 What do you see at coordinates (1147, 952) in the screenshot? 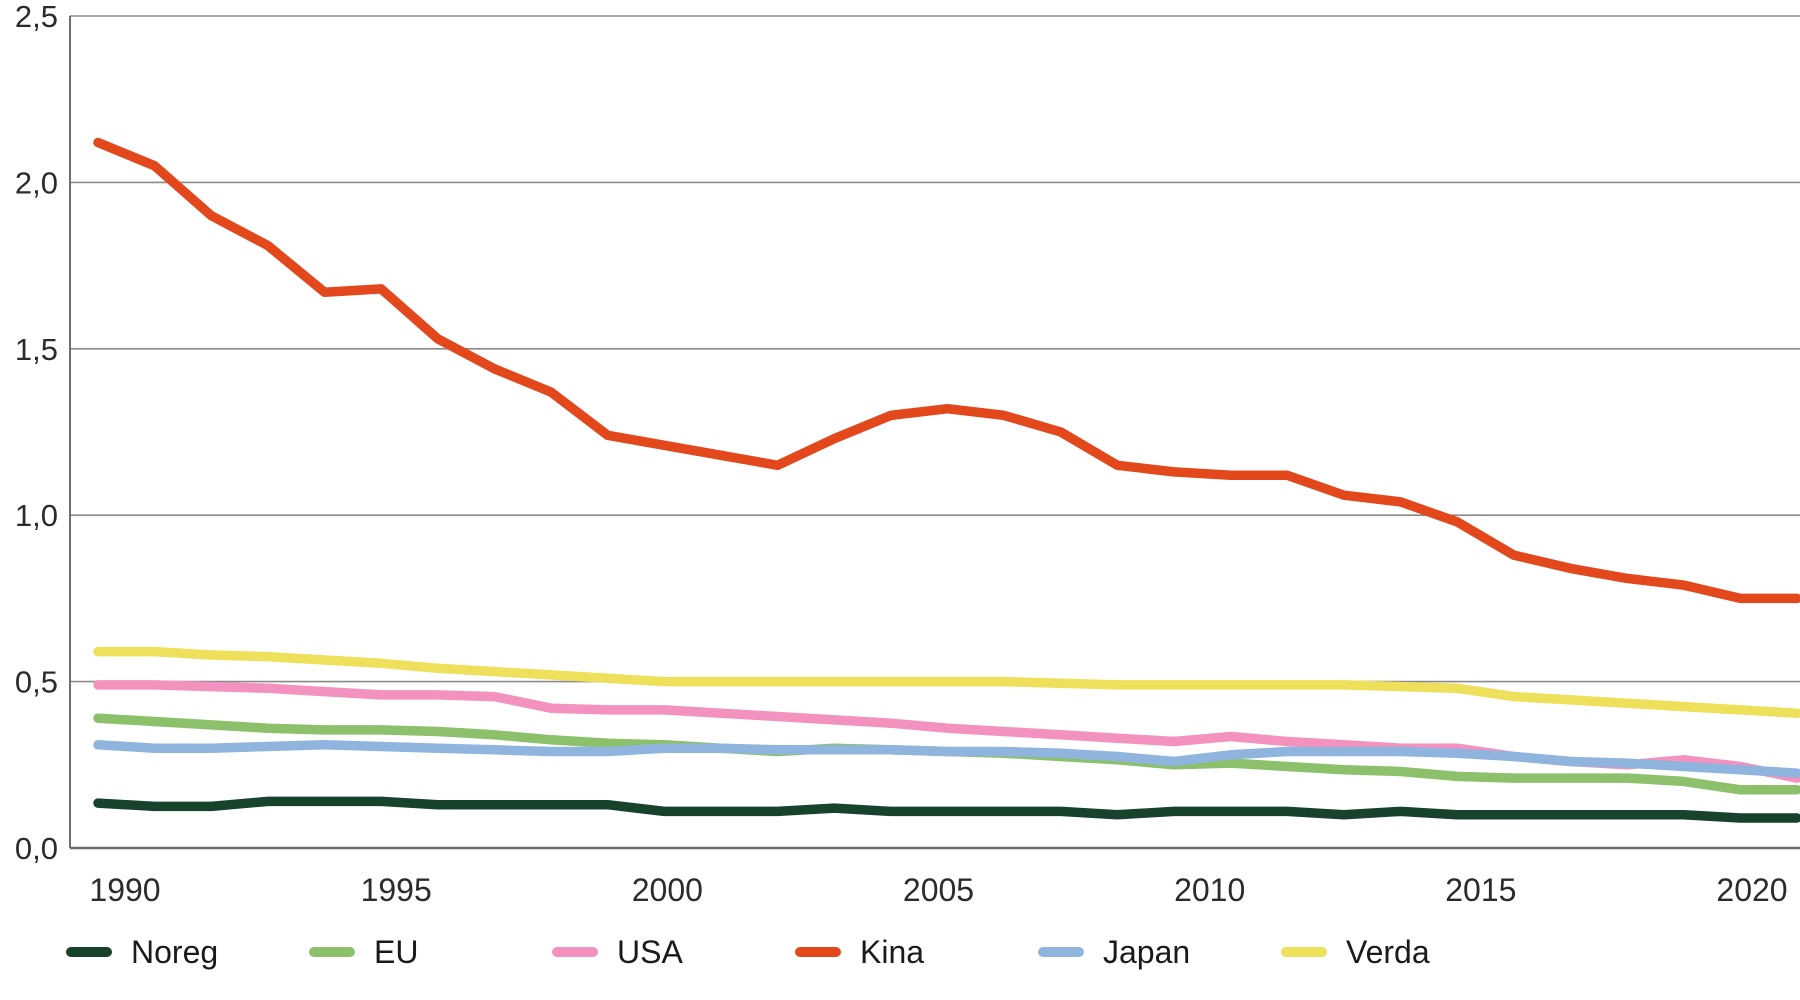
I see `legend-label-japan: Japan` at bounding box center [1147, 952].